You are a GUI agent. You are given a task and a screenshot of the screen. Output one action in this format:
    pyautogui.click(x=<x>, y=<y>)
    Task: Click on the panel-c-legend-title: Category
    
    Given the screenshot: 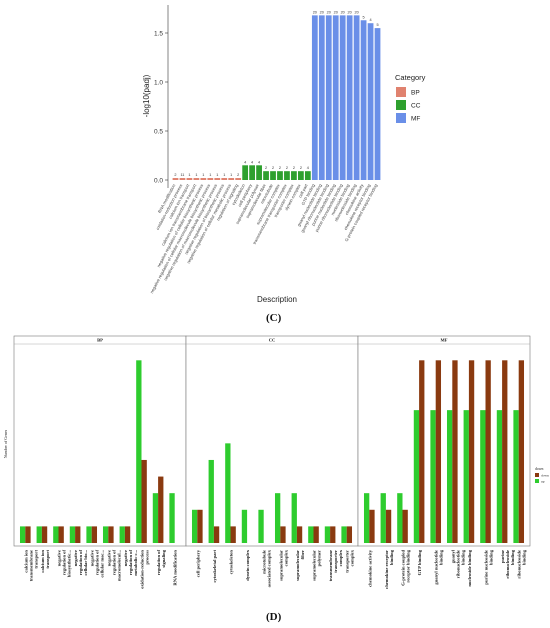 What is the action you would take?
    pyautogui.click(x=410, y=77)
    